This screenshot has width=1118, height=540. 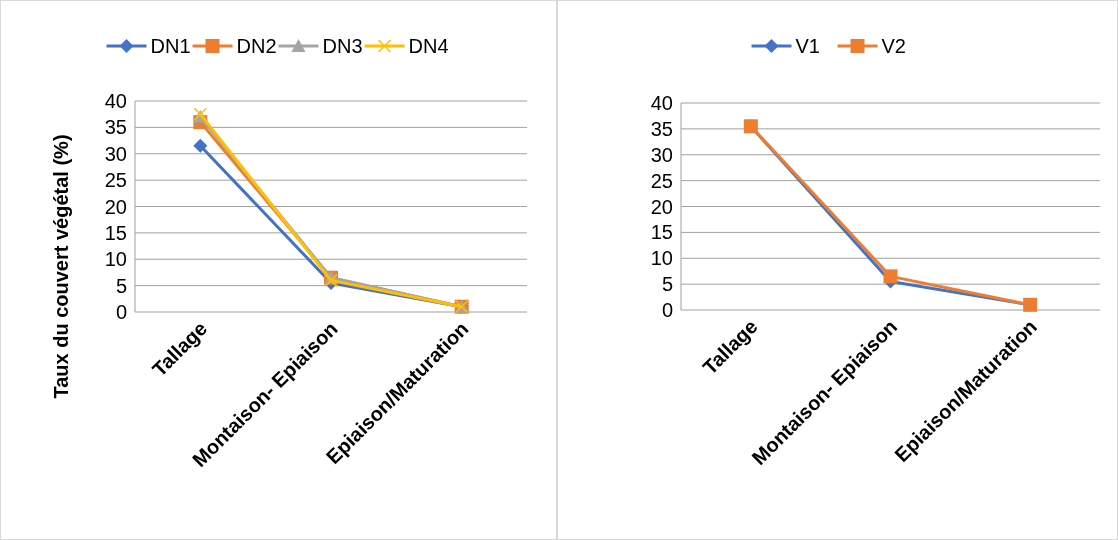 What do you see at coordinates (807, 46) in the screenshot?
I see `legend-label: V1` at bounding box center [807, 46].